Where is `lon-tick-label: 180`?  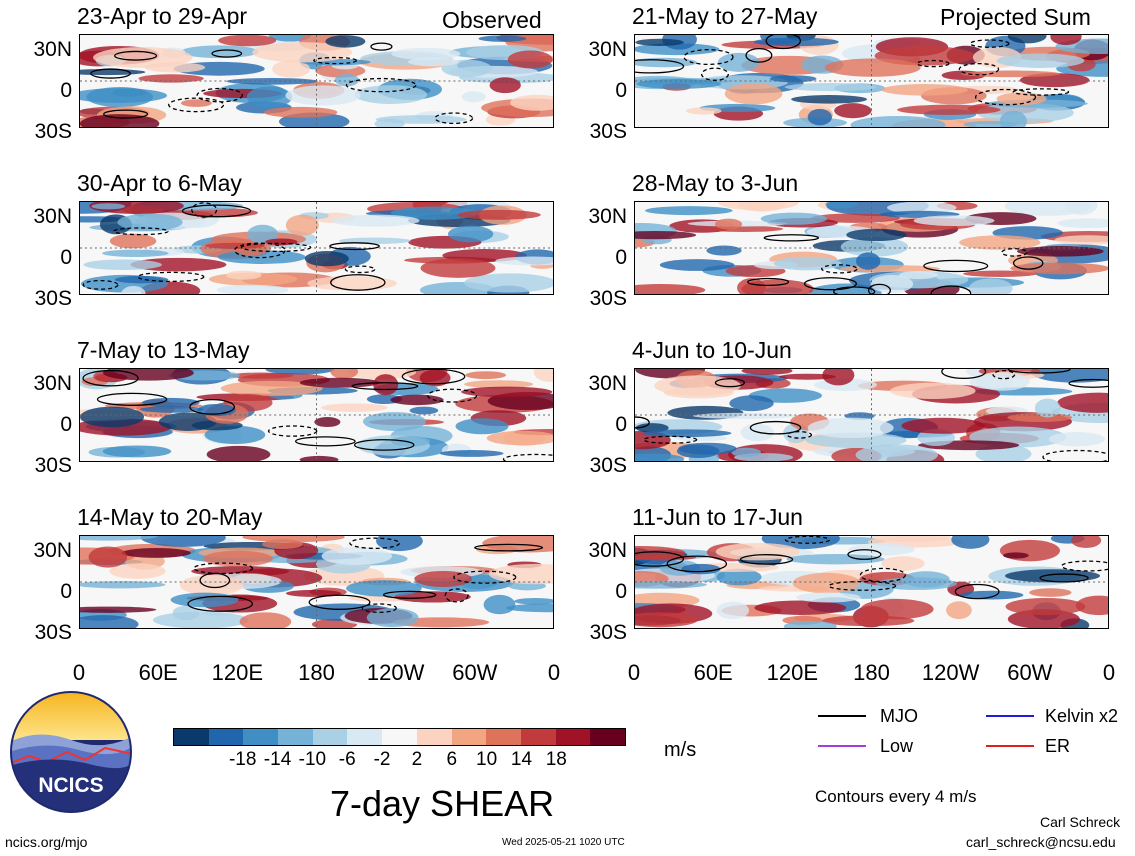 lon-tick-label: 180 is located at coordinates (871, 672).